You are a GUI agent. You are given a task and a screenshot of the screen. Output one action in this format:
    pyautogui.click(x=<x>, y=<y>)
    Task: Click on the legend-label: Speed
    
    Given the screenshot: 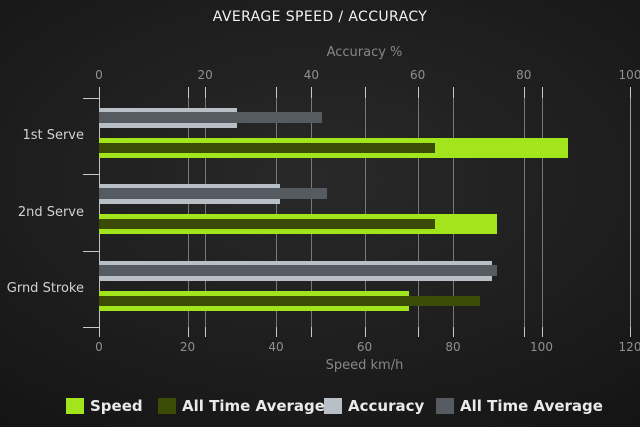 What is the action you would take?
    pyautogui.click(x=116, y=406)
    